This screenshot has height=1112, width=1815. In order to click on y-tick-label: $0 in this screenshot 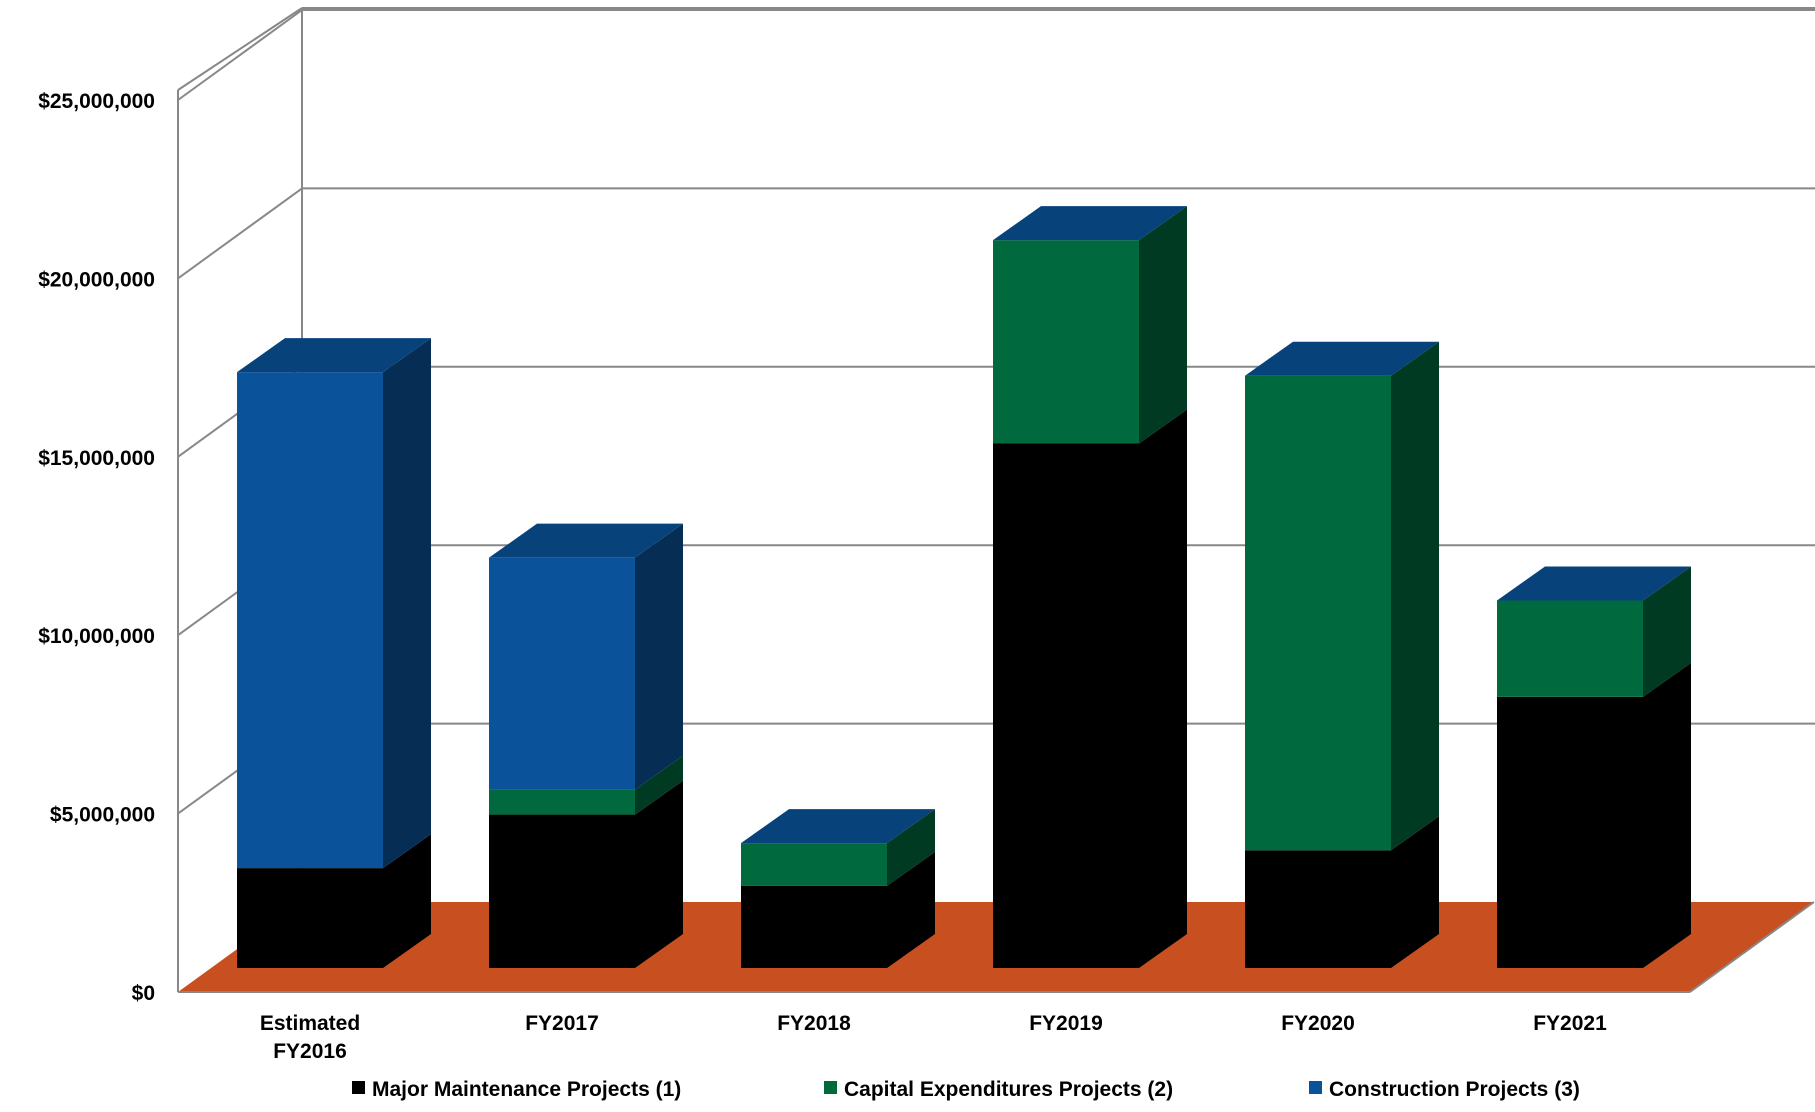, I will do `click(143, 993)`.